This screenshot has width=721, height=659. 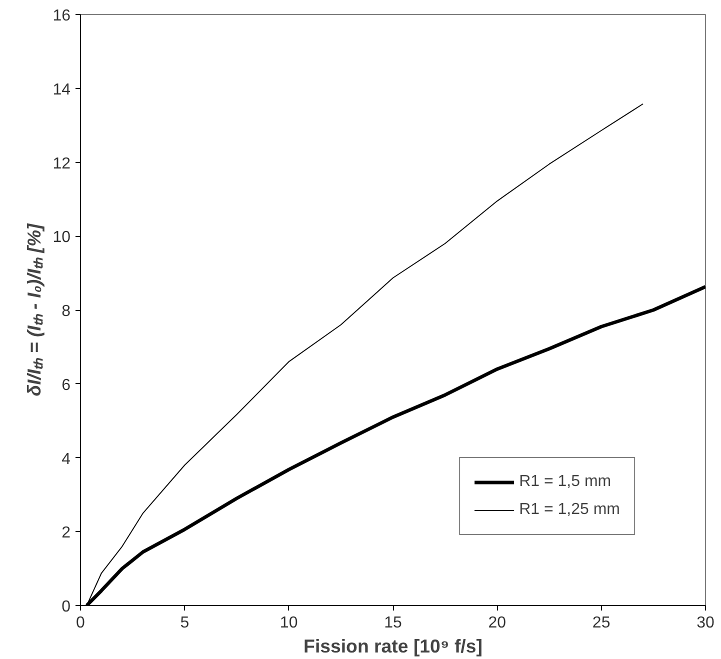 I want to click on y-tick-label: 6, so click(x=66, y=385).